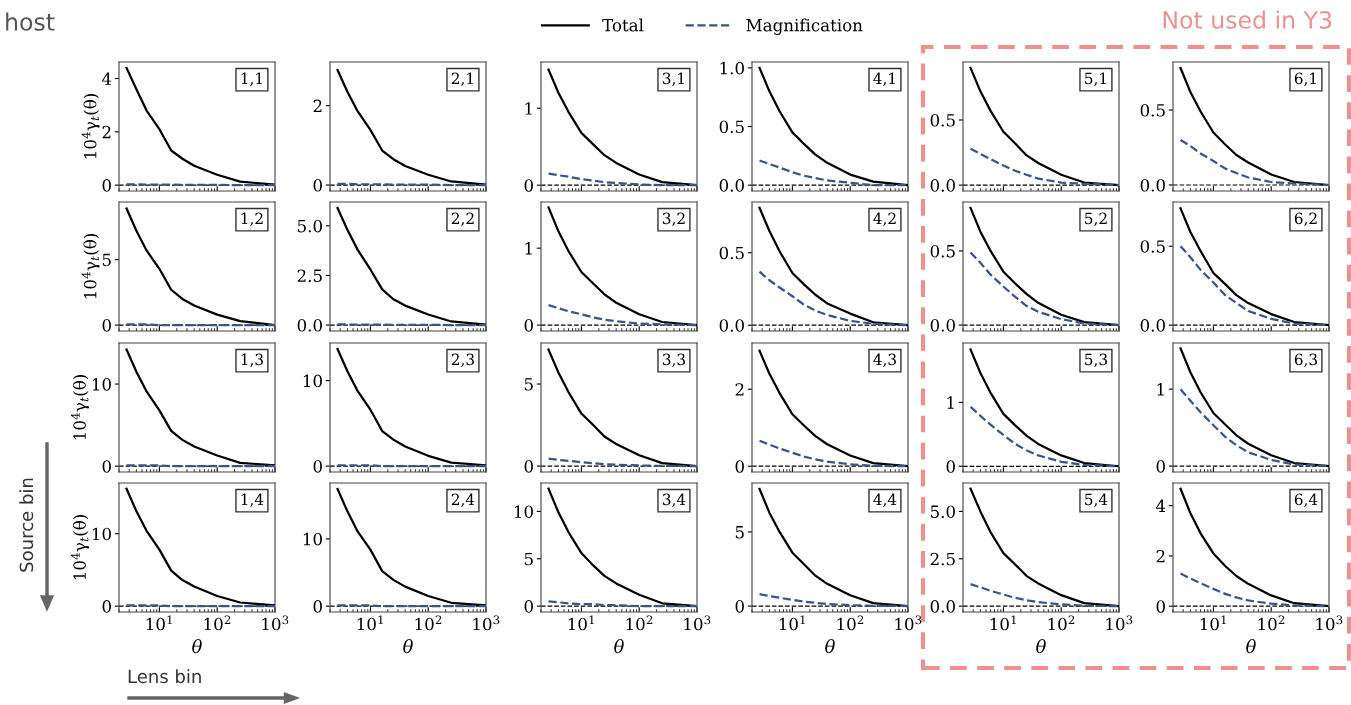 This screenshot has height=705, width=1351. I want to click on annotation: 4,4, so click(885, 500).